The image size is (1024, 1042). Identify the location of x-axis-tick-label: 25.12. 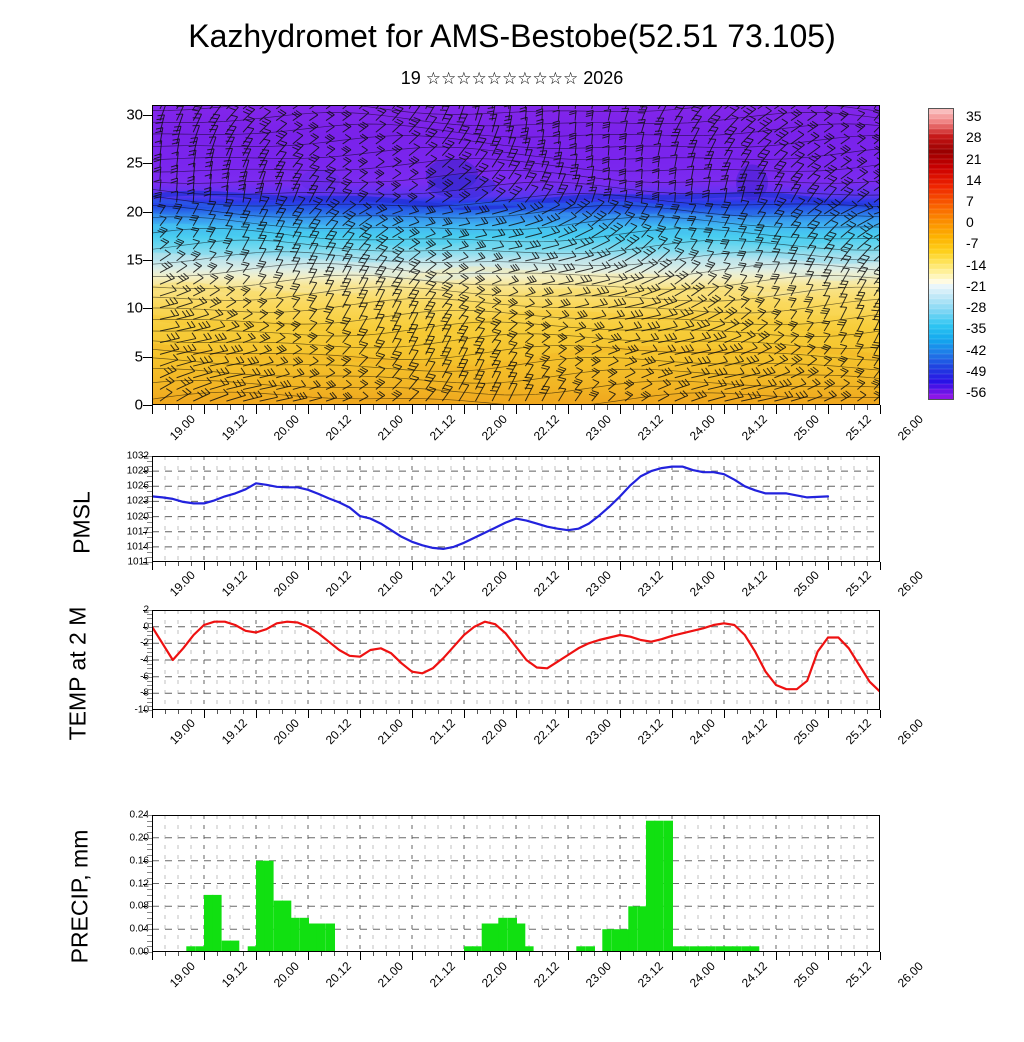
(858, 427).